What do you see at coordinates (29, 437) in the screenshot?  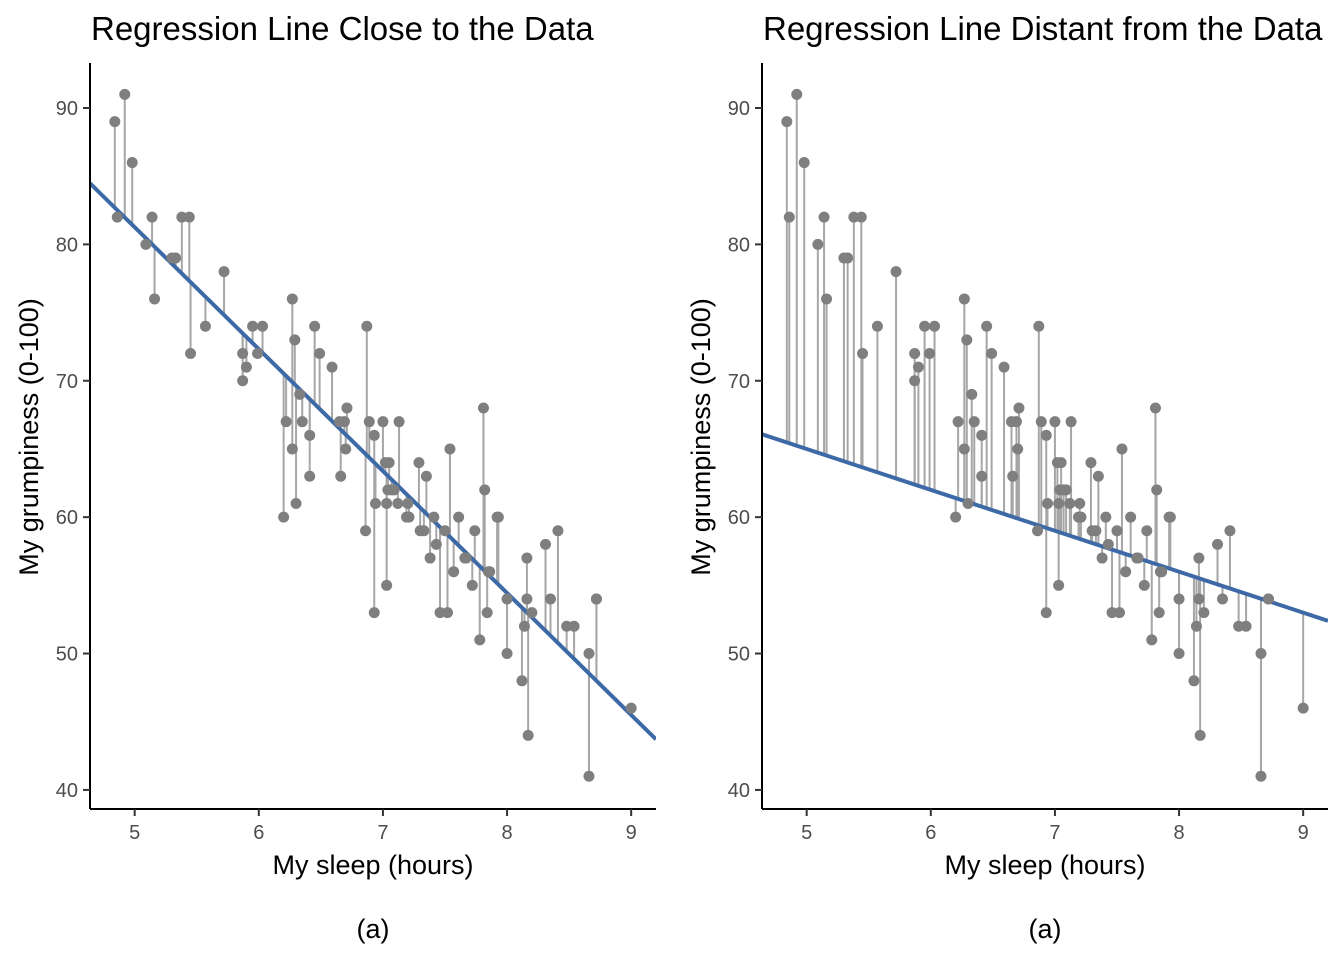 I see `y-axis-title-left: My grumpiness (0-100)` at bounding box center [29, 437].